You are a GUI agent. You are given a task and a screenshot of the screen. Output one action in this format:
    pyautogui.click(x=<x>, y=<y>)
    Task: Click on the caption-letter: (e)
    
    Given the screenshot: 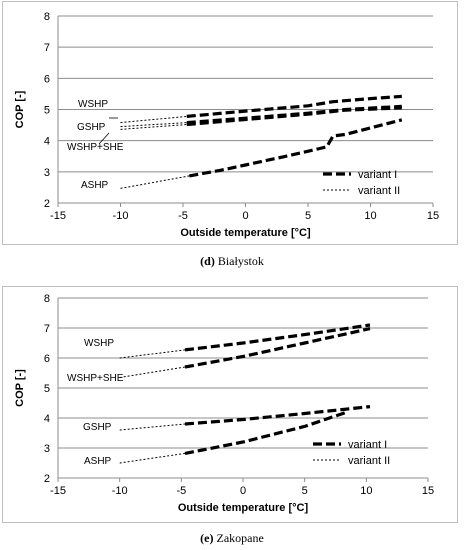 What is the action you would take?
    pyautogui.click(x=207, y=538)
    